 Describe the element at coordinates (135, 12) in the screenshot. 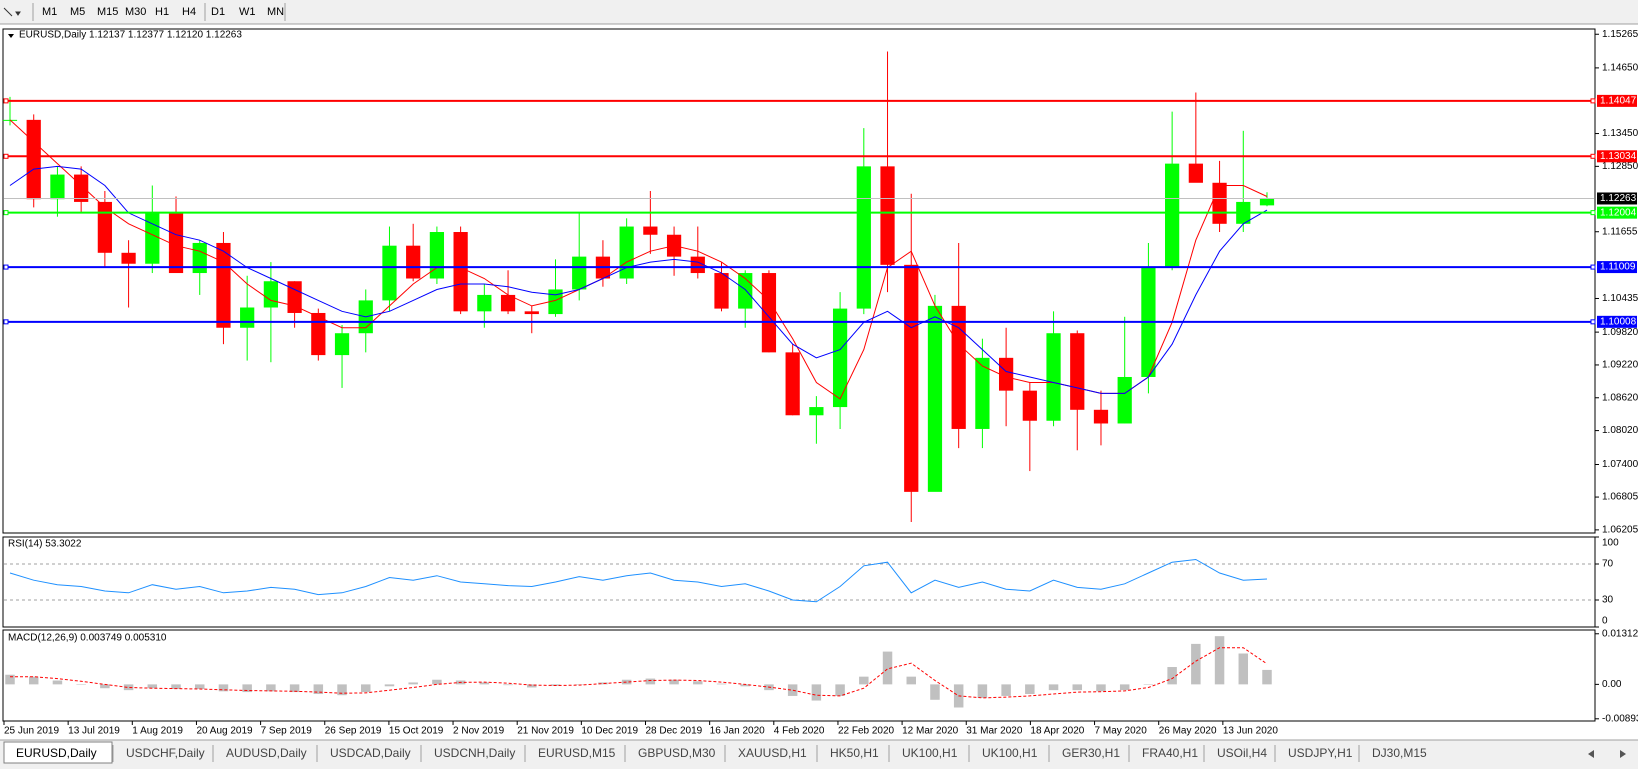

I see `timeframe-button: M30` at that location.